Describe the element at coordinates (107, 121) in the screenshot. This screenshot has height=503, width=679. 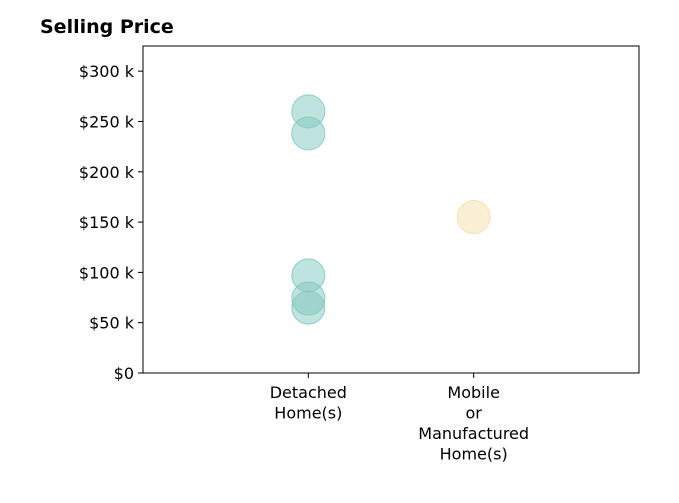
I see `y-tick-label: $250 k` at that location.